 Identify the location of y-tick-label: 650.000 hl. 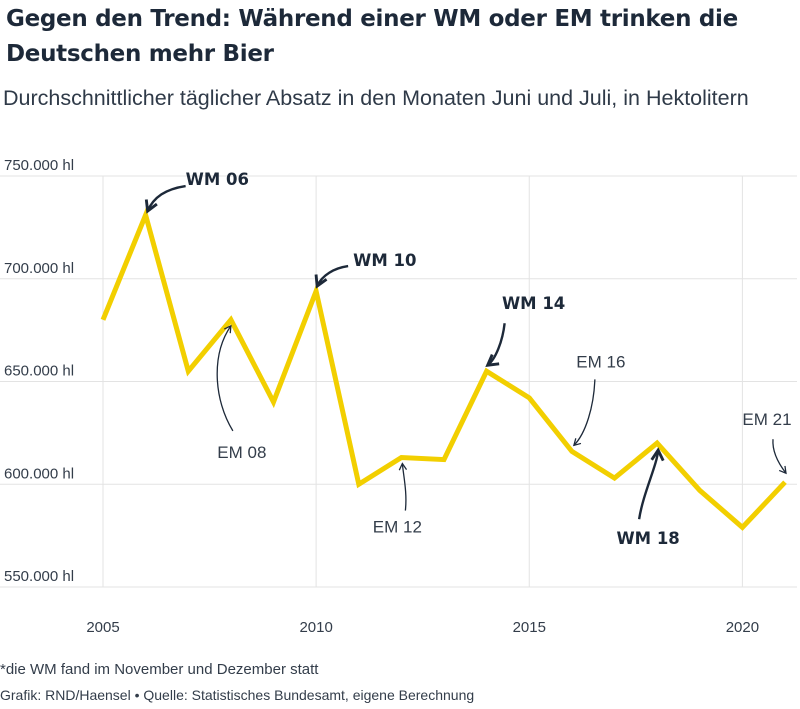
(39, 371).